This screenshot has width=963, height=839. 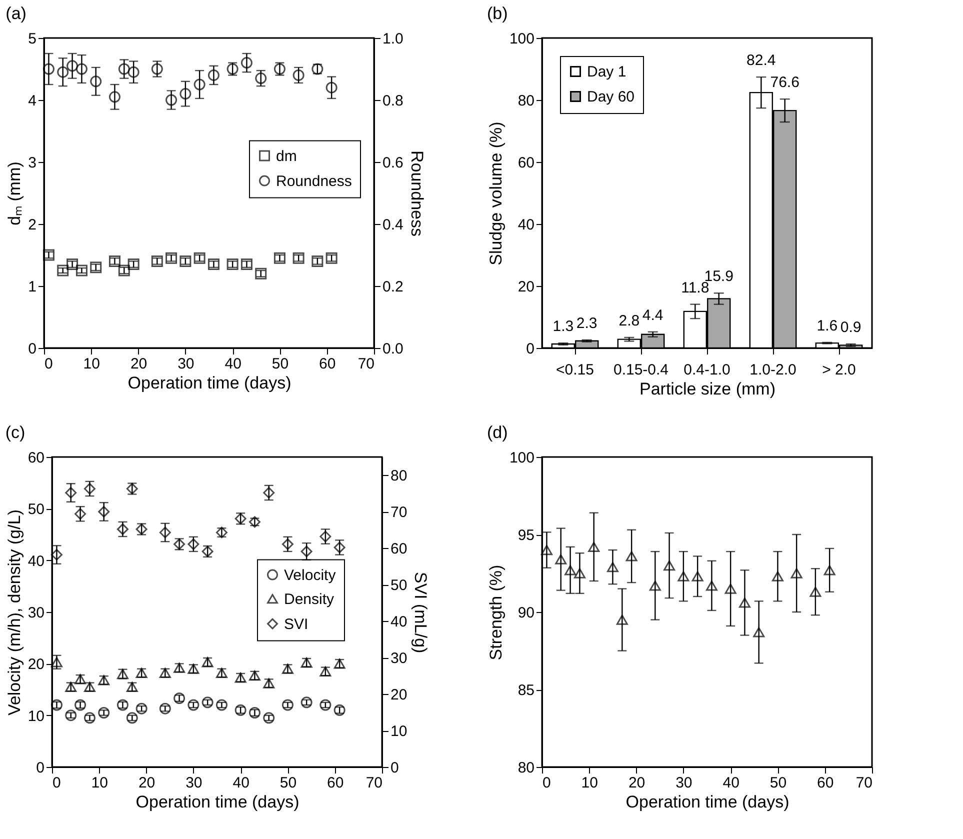 I want to click on y-axis-title: Strength (%), so click(x=496, y=612).